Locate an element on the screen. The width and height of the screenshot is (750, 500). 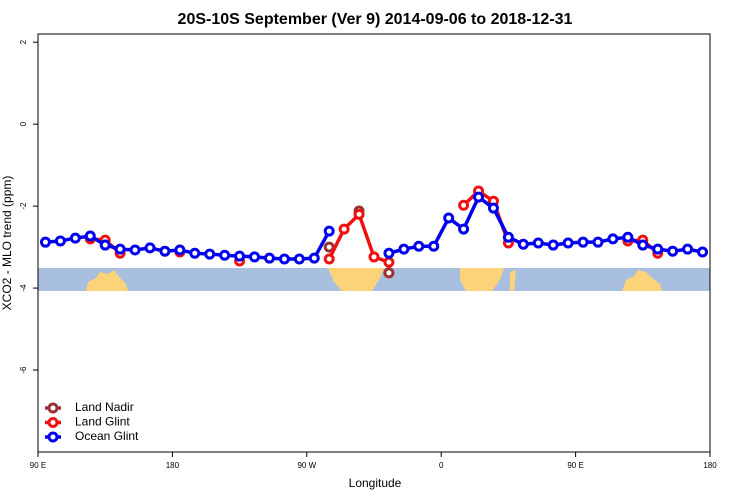
y-tick-label: -6 is located at coordinates (23, 370).